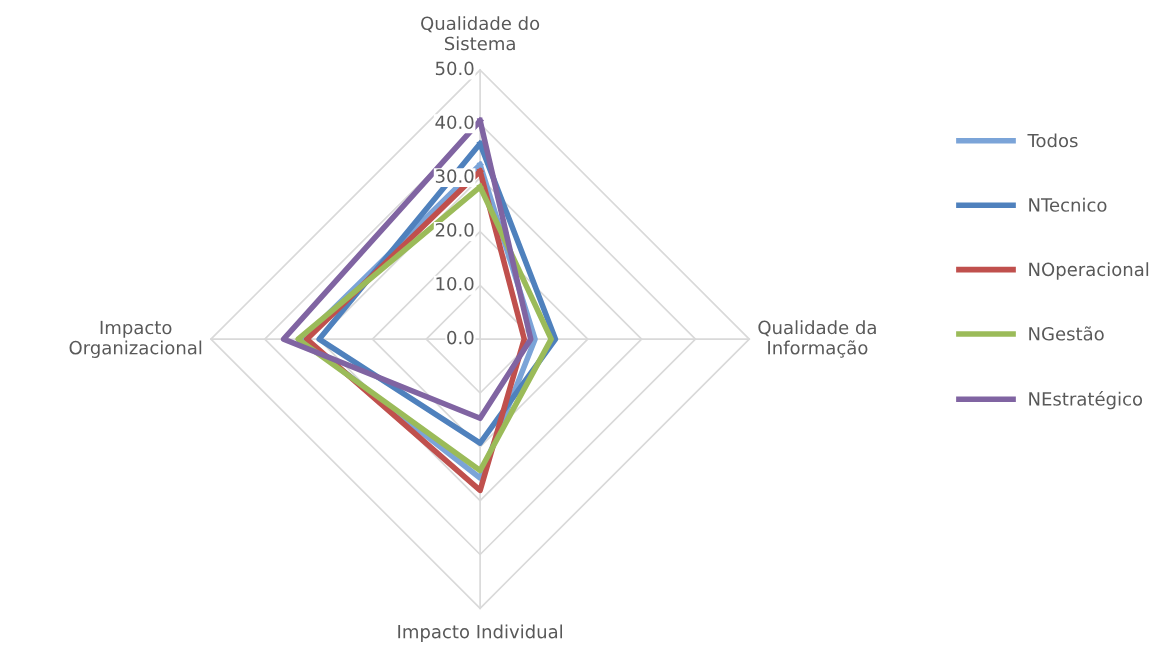 The width and height of the screenshot is (1171, 646). Describe the element at coordinates (817, 339) in the screenshot. I see `spoke-label: Qualidade da Informação` at that location.